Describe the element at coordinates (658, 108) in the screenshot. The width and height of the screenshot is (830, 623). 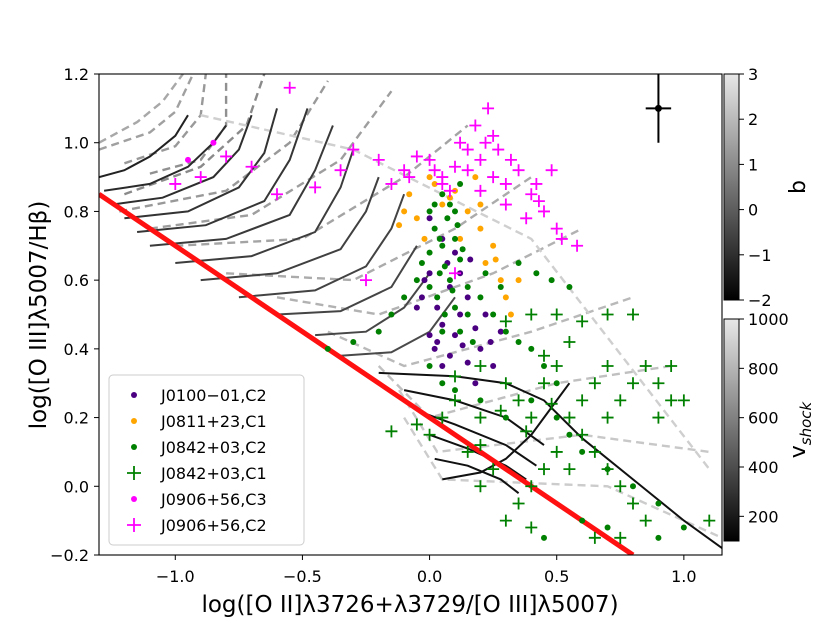
I see `error-bar-point` at that location.